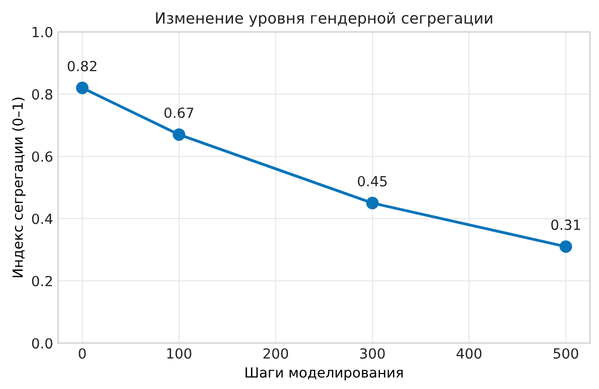 The image size is (599, 389). Describe the element at coordinates (372, 181) in the screenshot. I see `data-label: 0.45` at that location.